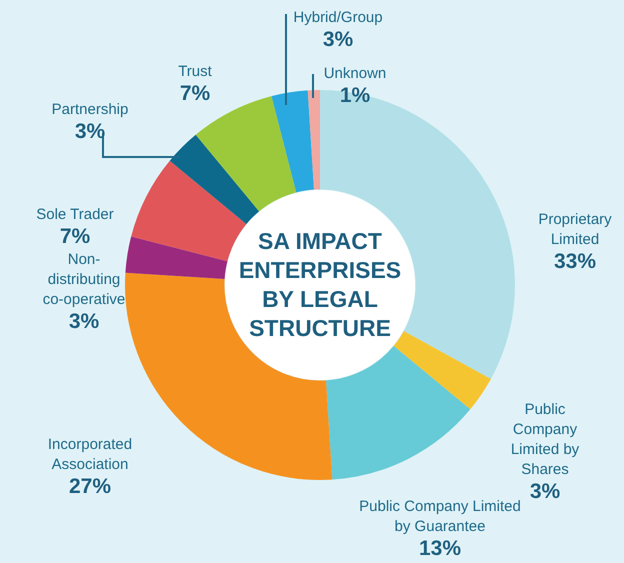 The image size is (624, 563). Describe the element at coordinates (440, 516) in the screenshot. I see `slice-label: Public Company Limited by Guarantee` at that location.